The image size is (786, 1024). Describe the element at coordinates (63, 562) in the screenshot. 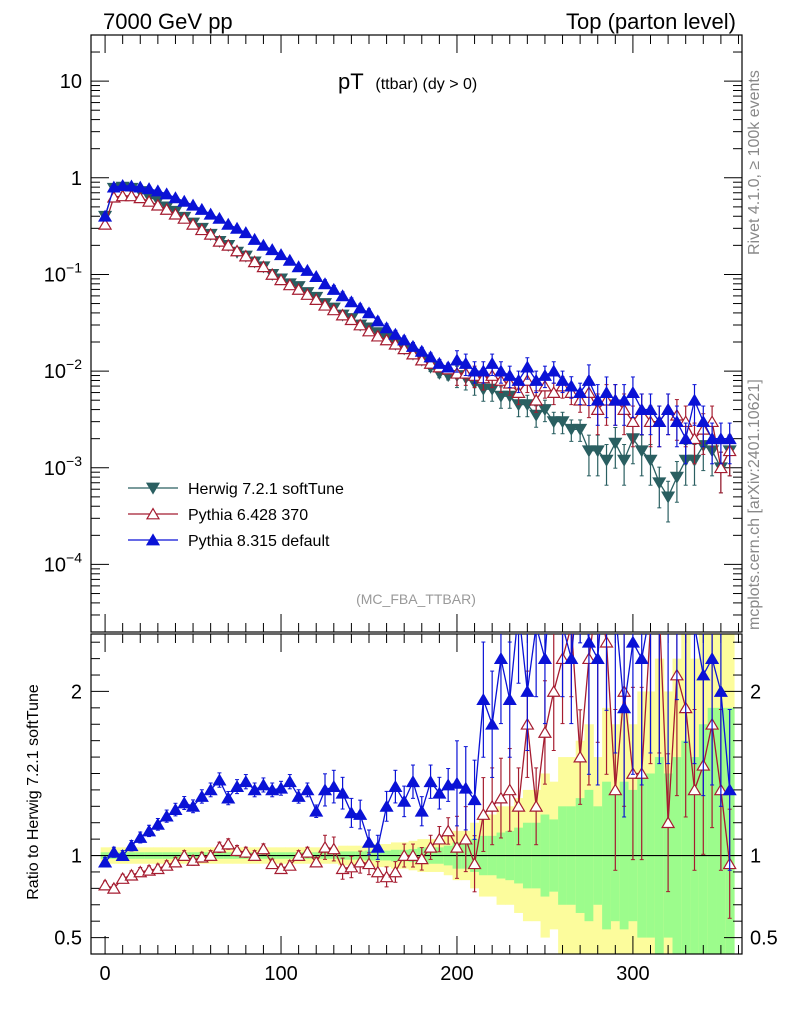

I see `y-tick-label: 10⁻⁴` at that location.